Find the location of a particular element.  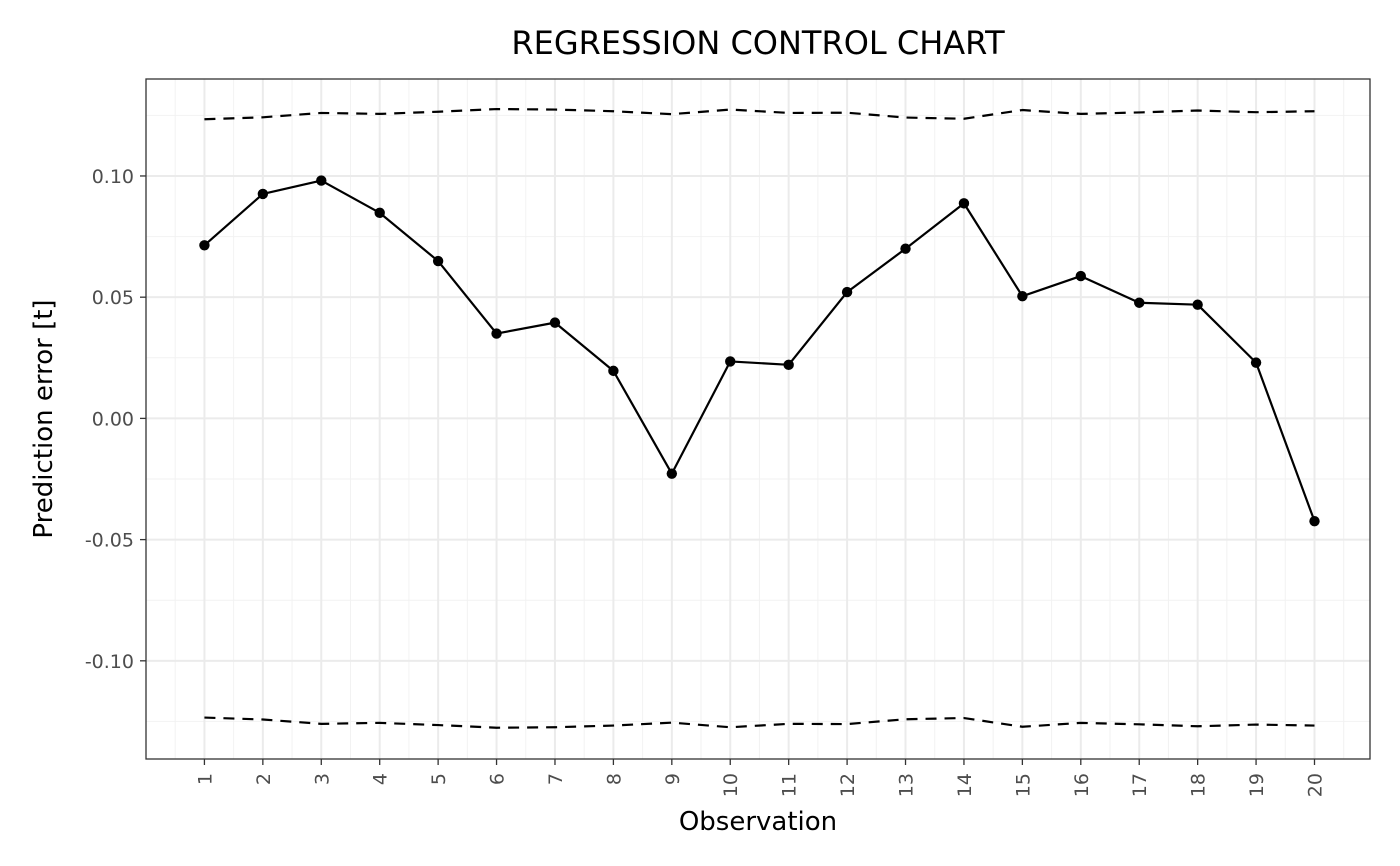

x-tick-label: 19 is located at coordinates (1257, 785).